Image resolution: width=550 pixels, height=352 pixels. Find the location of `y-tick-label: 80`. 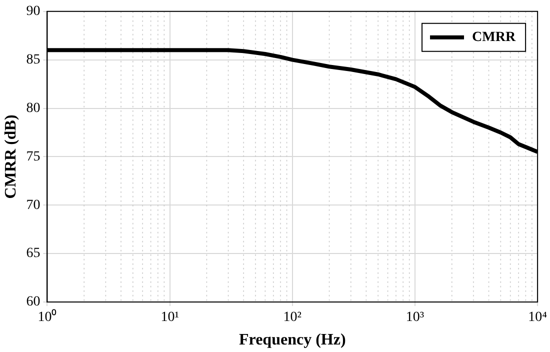

y-tick-label: 80 is located at coordinates (33, 108).